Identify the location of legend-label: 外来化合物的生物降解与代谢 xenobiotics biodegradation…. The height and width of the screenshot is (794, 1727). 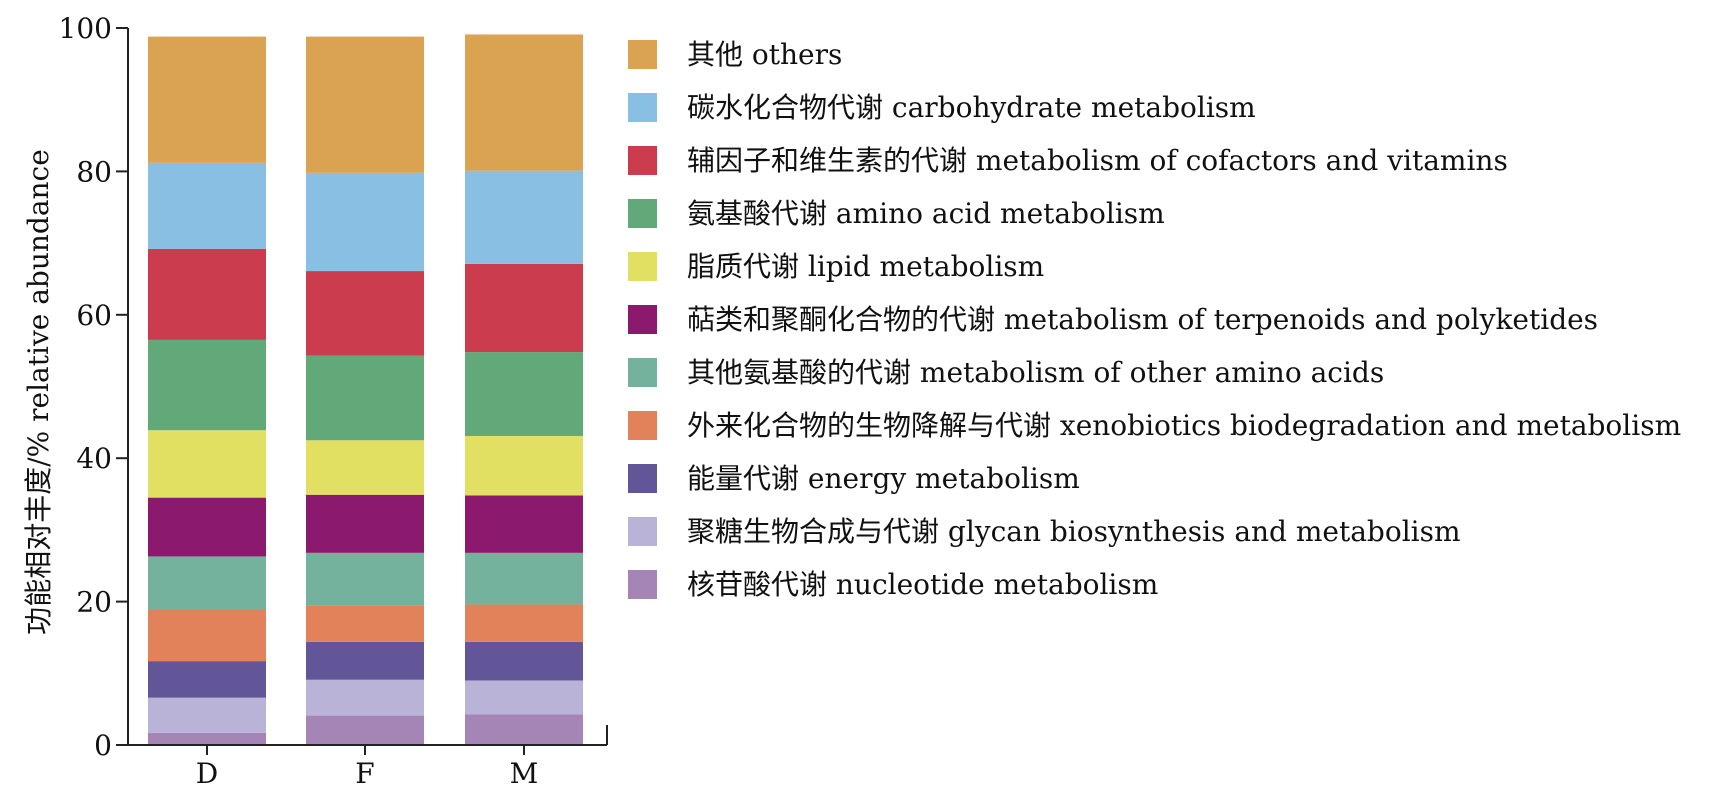
(1184, 425).